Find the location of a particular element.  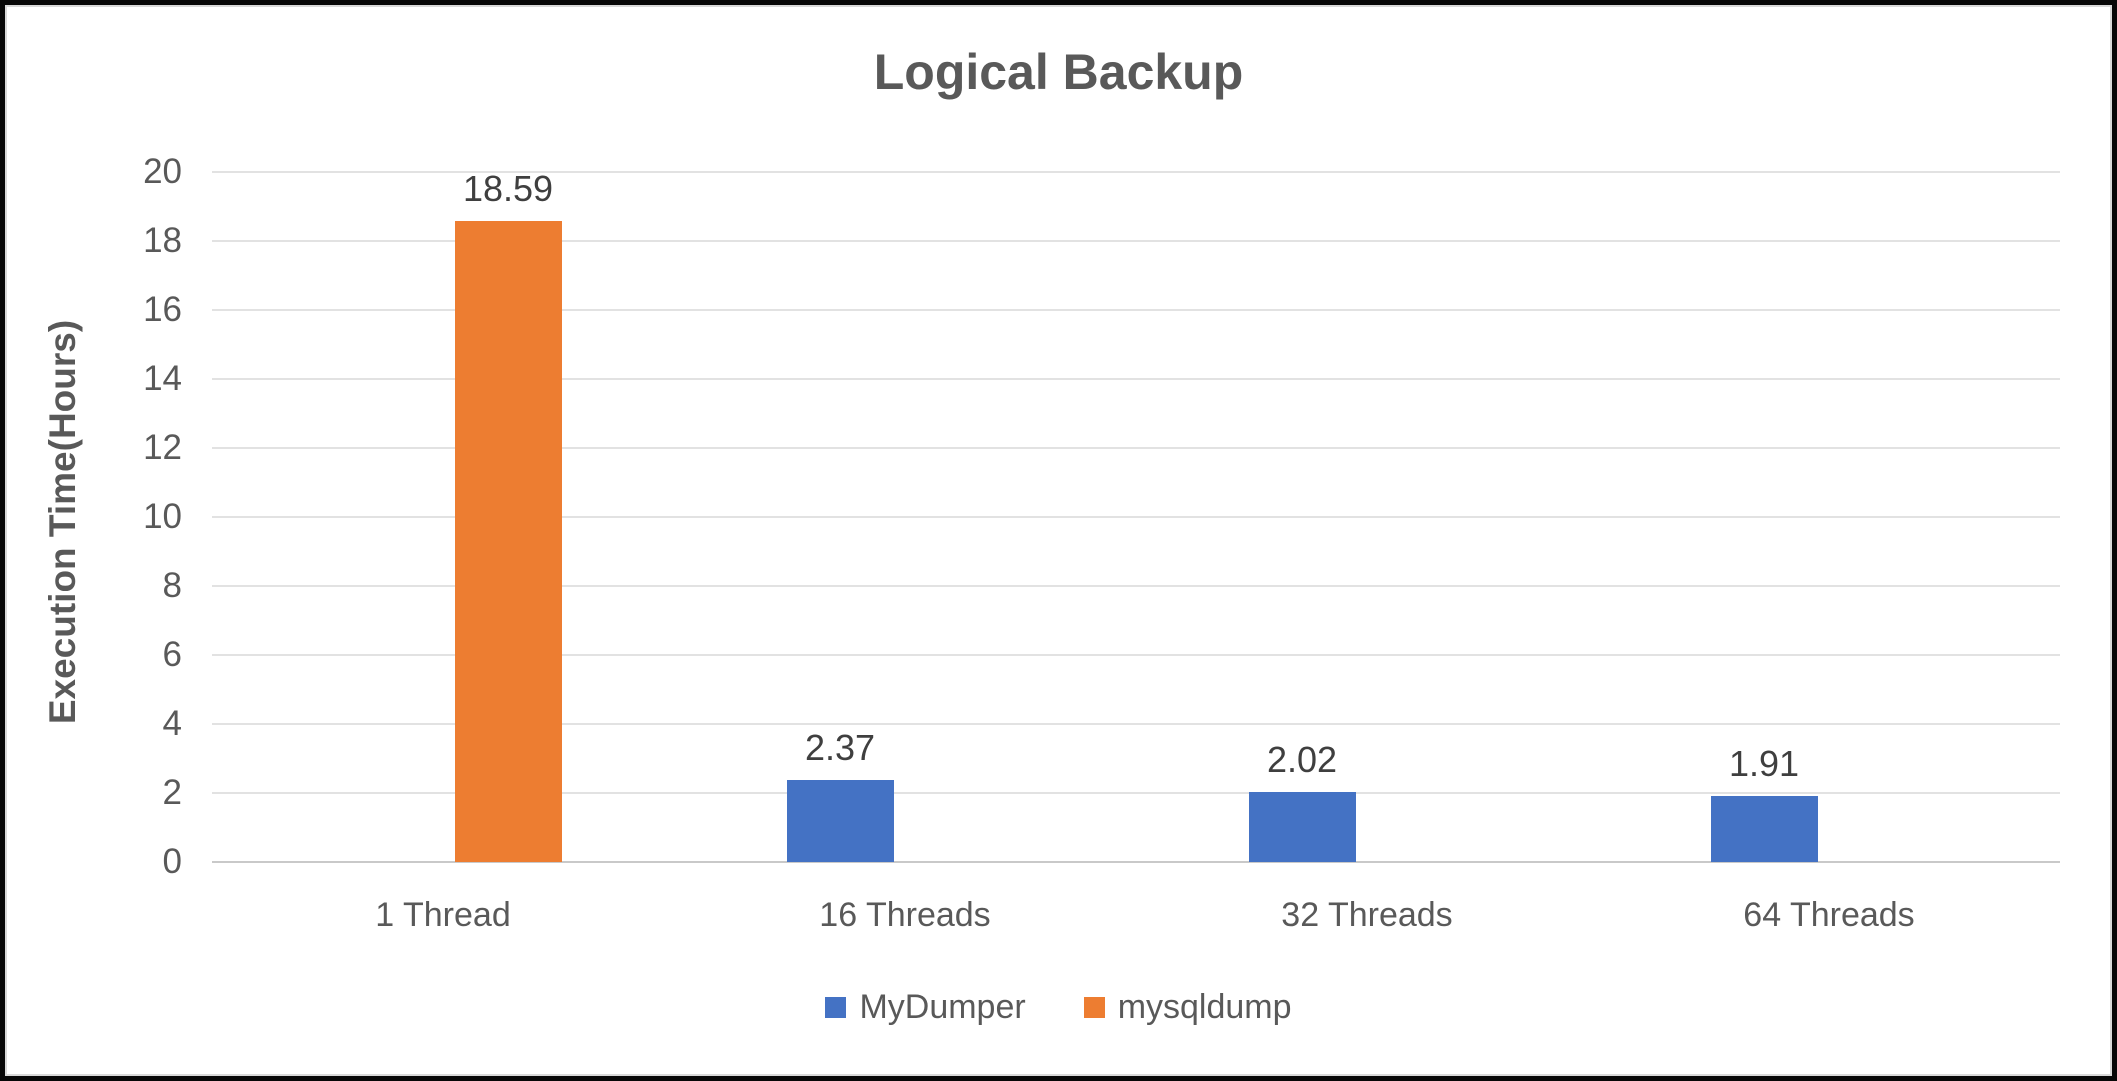

y-tick-label-2: 2 is located at coordinates (172, 792).